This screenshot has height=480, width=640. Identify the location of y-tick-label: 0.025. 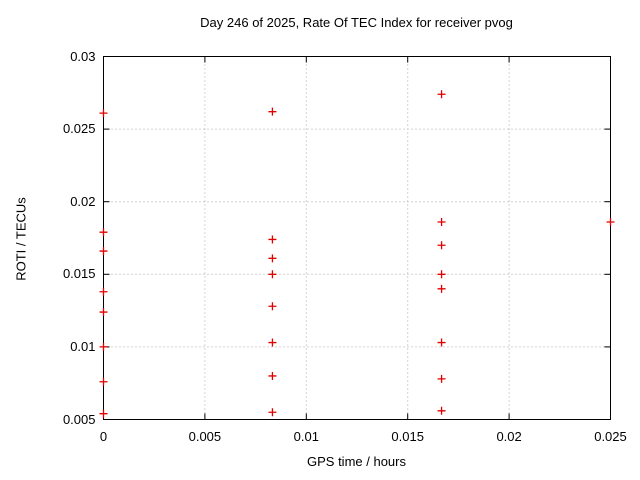
(79, 129).